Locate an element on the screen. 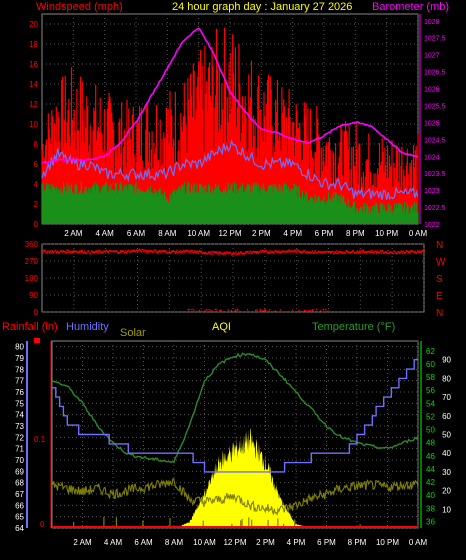 This screenshot has width=466, height=560. rain-tick-label: 0 is located at coordinates (42, 524).